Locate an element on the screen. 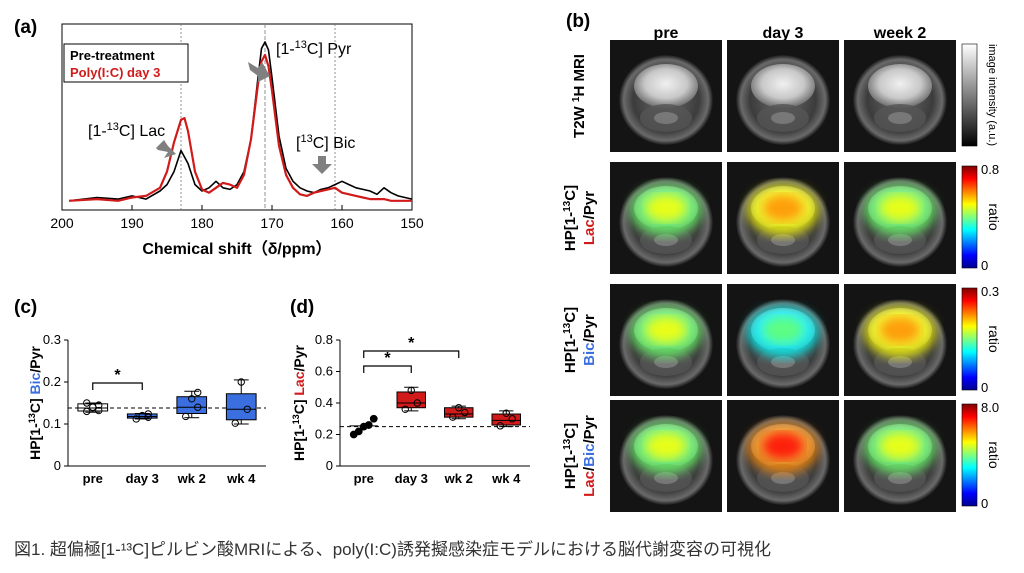 The width and height of the screenshot is (1024, 573). x-tick-label: 170 is located at coordinates (272, 223).